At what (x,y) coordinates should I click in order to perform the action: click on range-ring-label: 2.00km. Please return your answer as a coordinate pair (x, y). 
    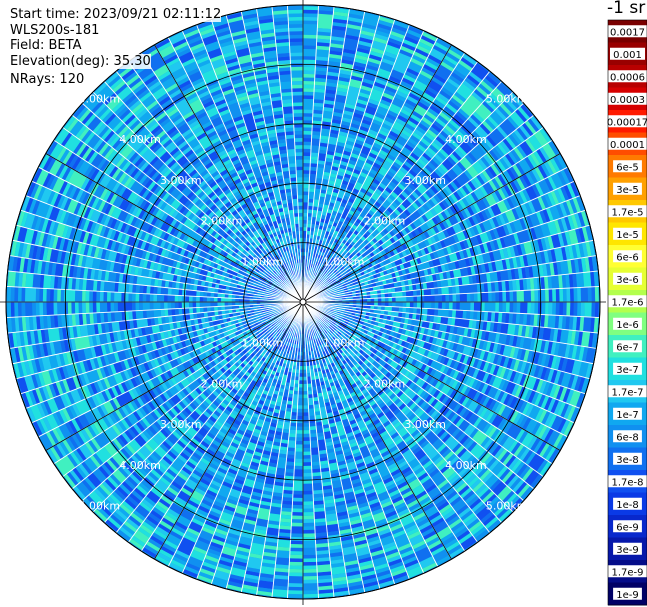
    Looking at the image, I should click on (222, 221).